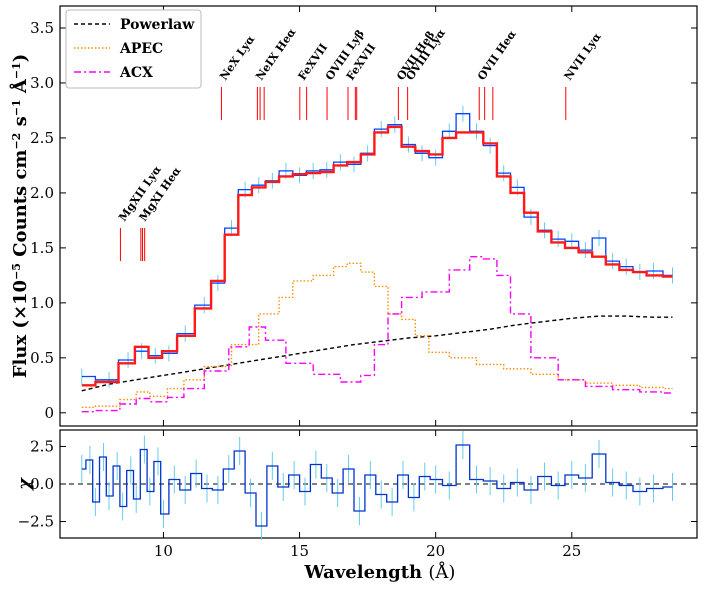 The width and height of the screenshot is (706, 590). I want to click on spectrum-y-tick-label: 2.0, so click(42, 193).